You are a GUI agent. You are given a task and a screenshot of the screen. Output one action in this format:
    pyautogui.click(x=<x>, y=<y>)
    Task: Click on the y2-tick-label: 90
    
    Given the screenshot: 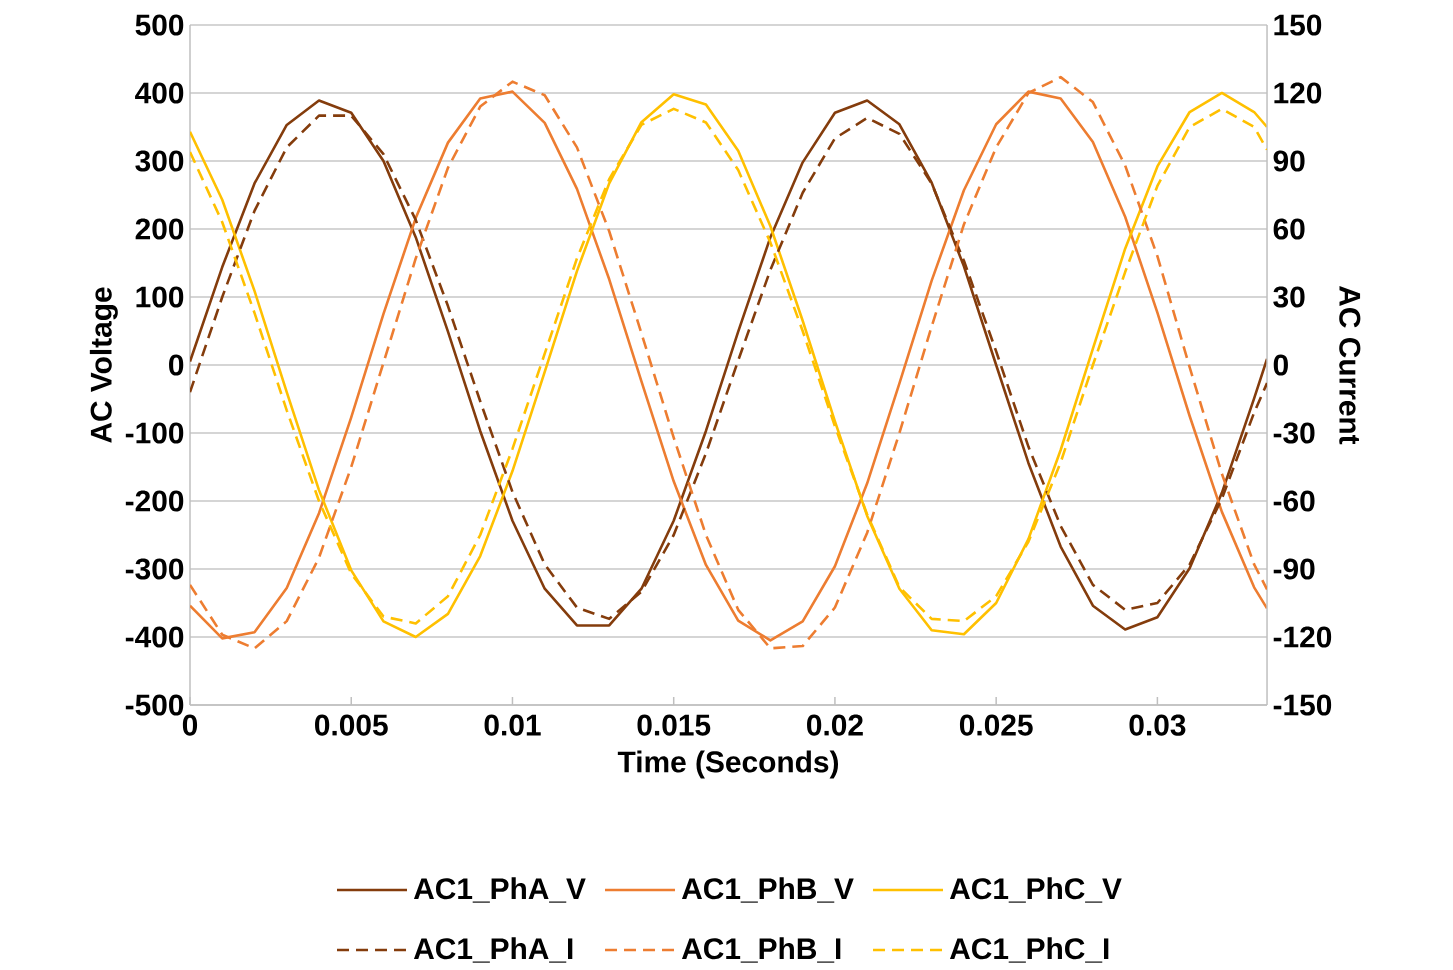 What is the action you would take?
    pyautogui.click(x=1289, y=161)
    